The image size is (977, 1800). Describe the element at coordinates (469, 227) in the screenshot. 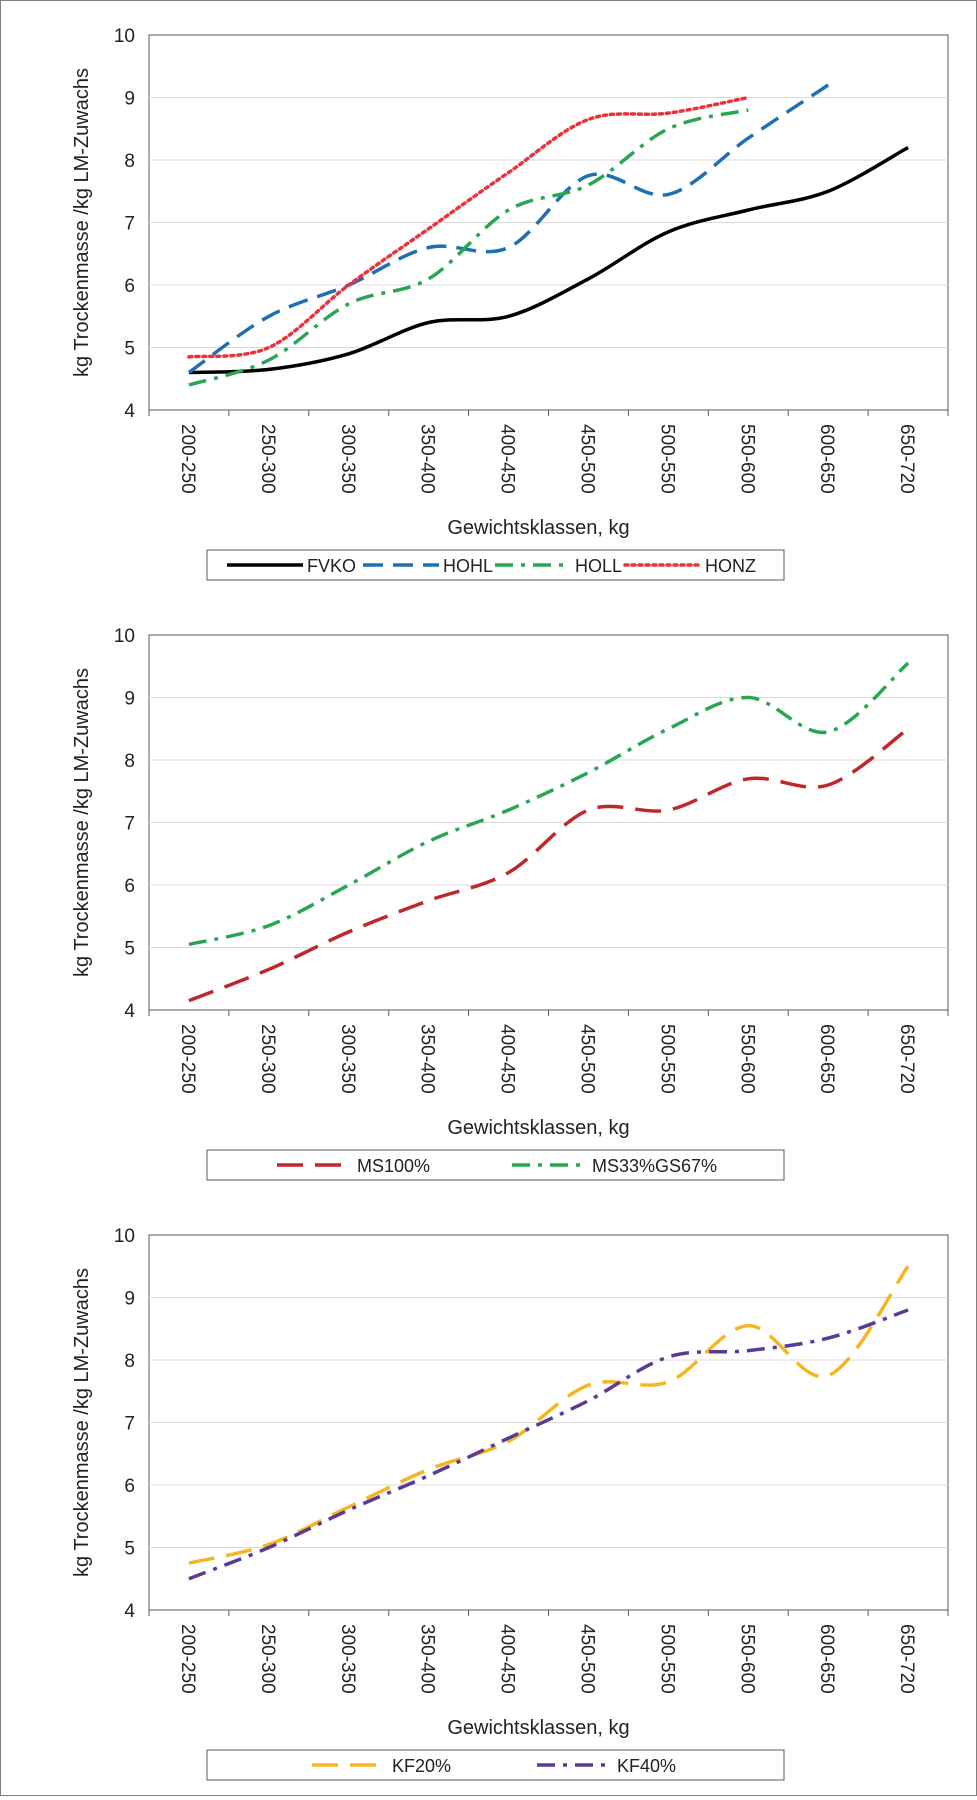

I see `series-line-honz` at that location.